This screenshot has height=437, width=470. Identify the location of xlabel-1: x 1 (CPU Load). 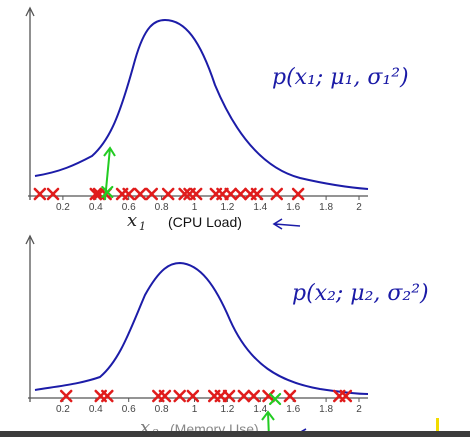
(184, 221).